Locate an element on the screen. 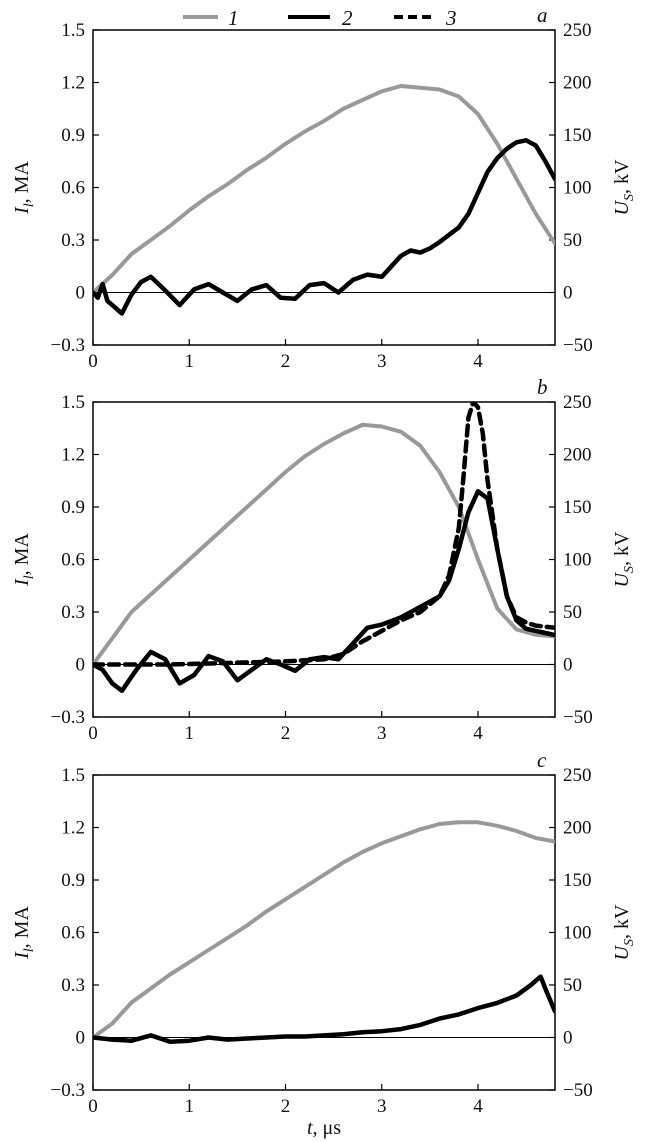 This screenshot has height=1142, width=645. panel-letter: a is located at coordinates (542, 15).